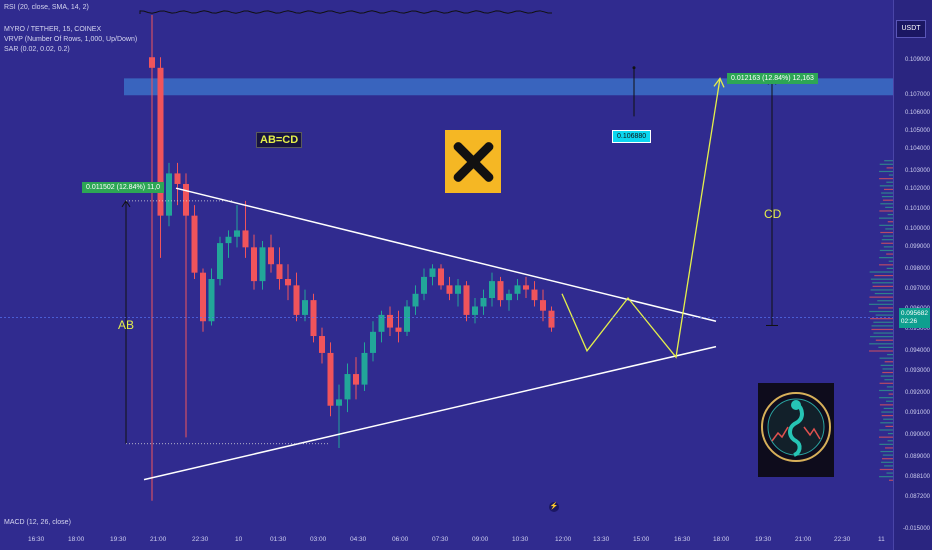  Describe the element at coordinates (912, 275) in the screenshot. I see `price-axis` at that location.